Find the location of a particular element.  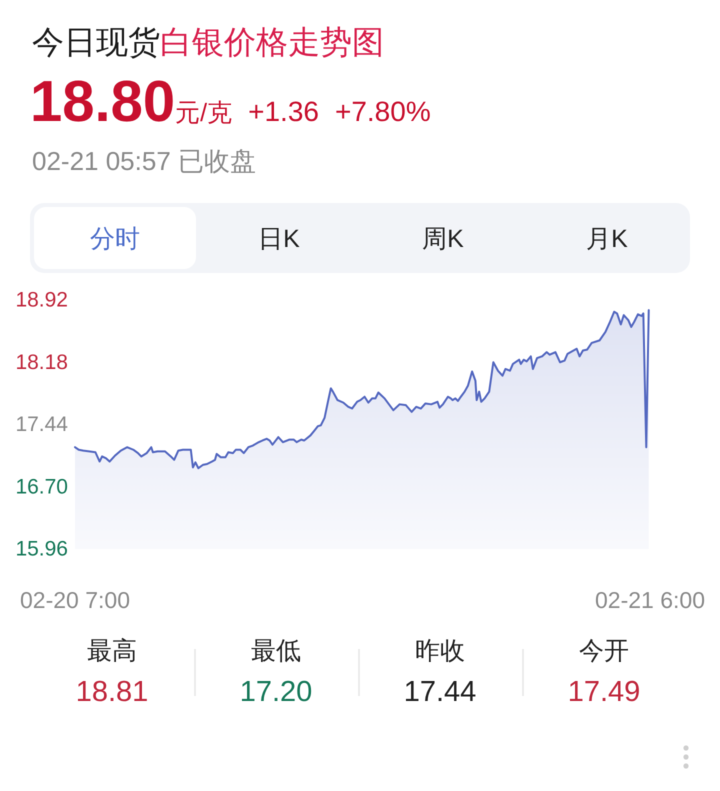

title: 今日现货白银价格走势图 is located at coordinates (208, 42).